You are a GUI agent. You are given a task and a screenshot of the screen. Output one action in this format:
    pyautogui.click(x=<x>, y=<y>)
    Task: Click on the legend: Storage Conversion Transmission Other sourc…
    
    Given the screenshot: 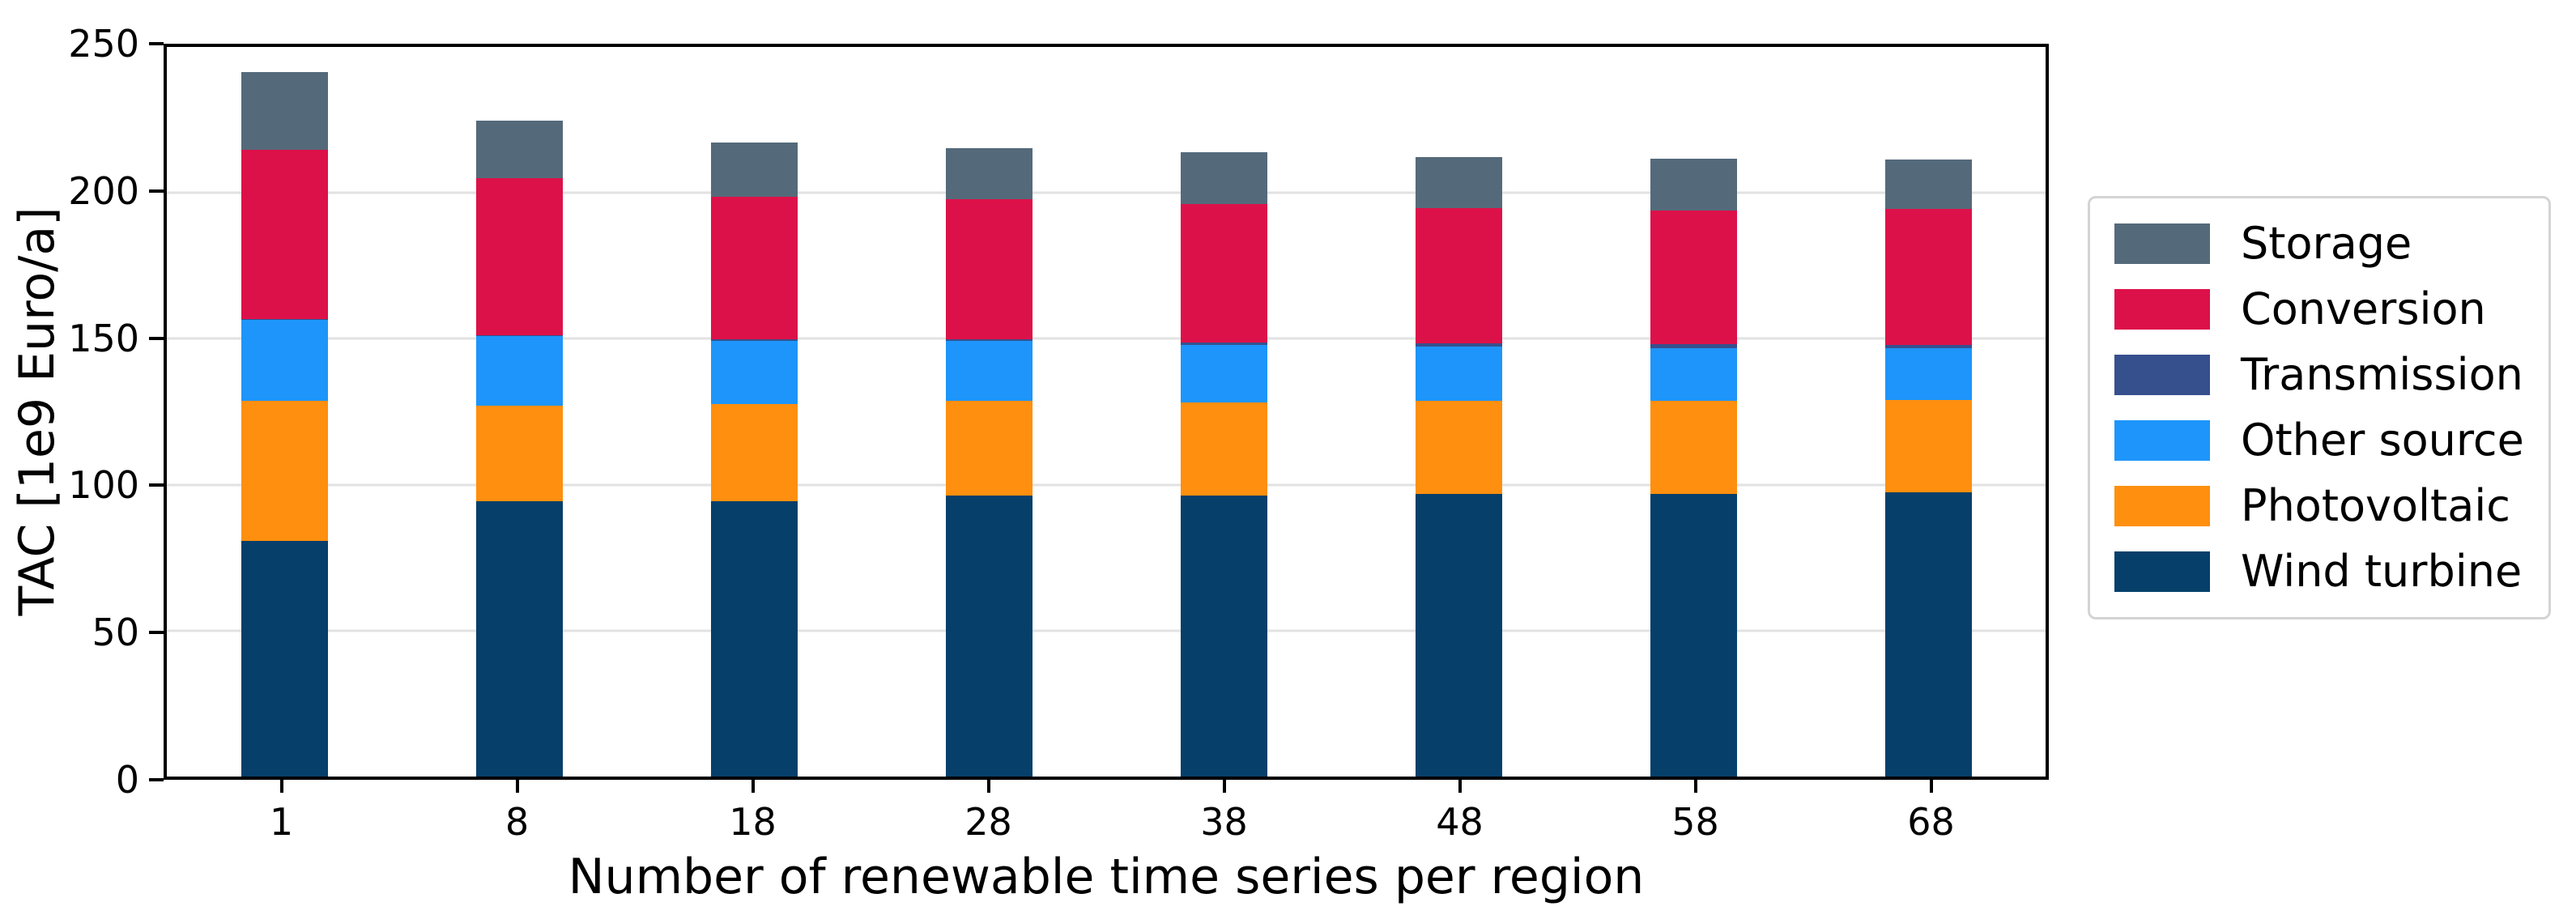 What is the action you would take?
    pyautogui.click(x=2319, y=408)
    